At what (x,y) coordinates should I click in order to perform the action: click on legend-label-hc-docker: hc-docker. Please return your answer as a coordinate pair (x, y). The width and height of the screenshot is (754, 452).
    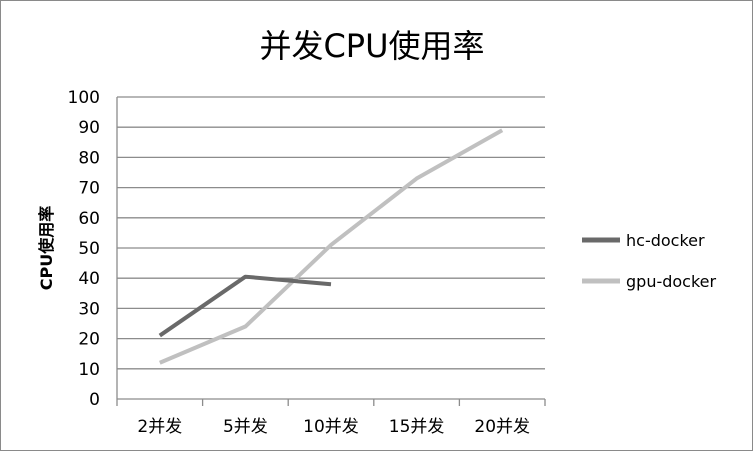
    Looking at the image, I should click on (665, 240).